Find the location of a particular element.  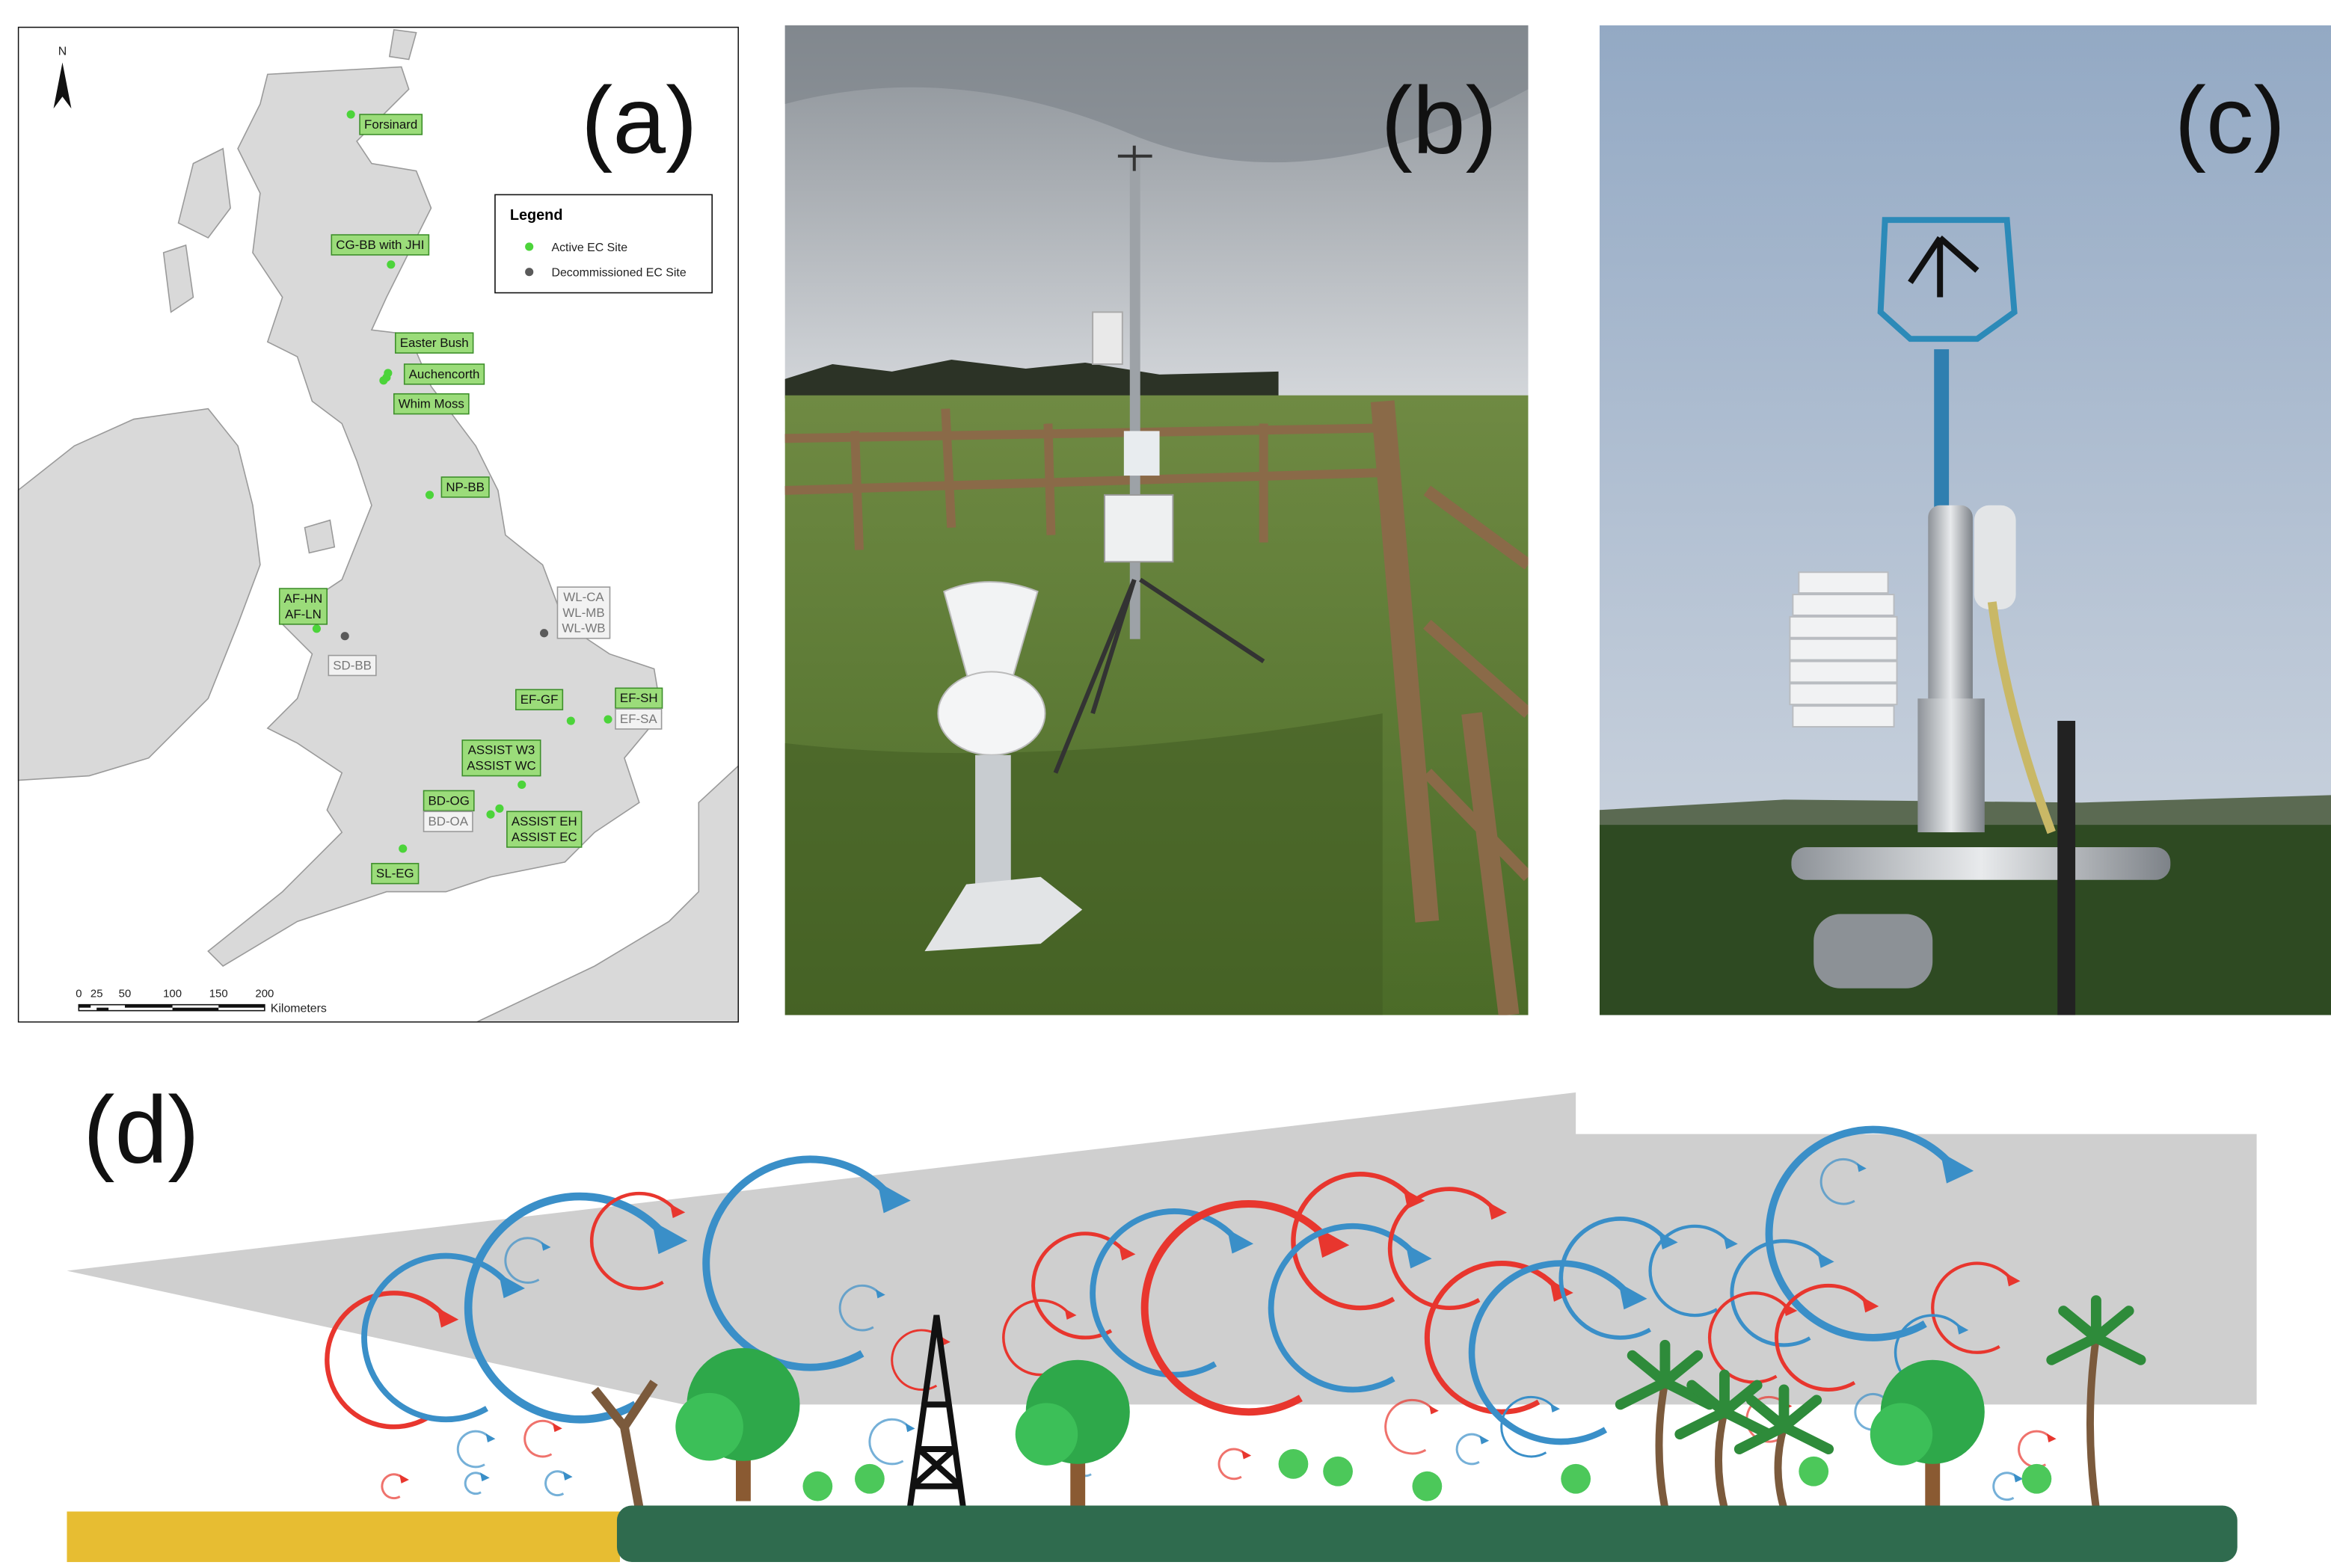

anemometer is located at coordinates (1134, 158).